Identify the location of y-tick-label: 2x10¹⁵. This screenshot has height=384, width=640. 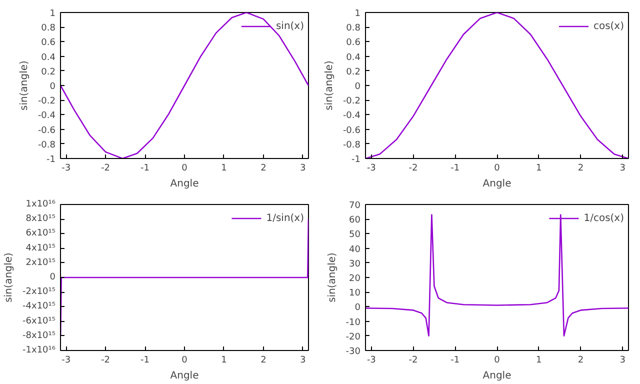
(41, 263).